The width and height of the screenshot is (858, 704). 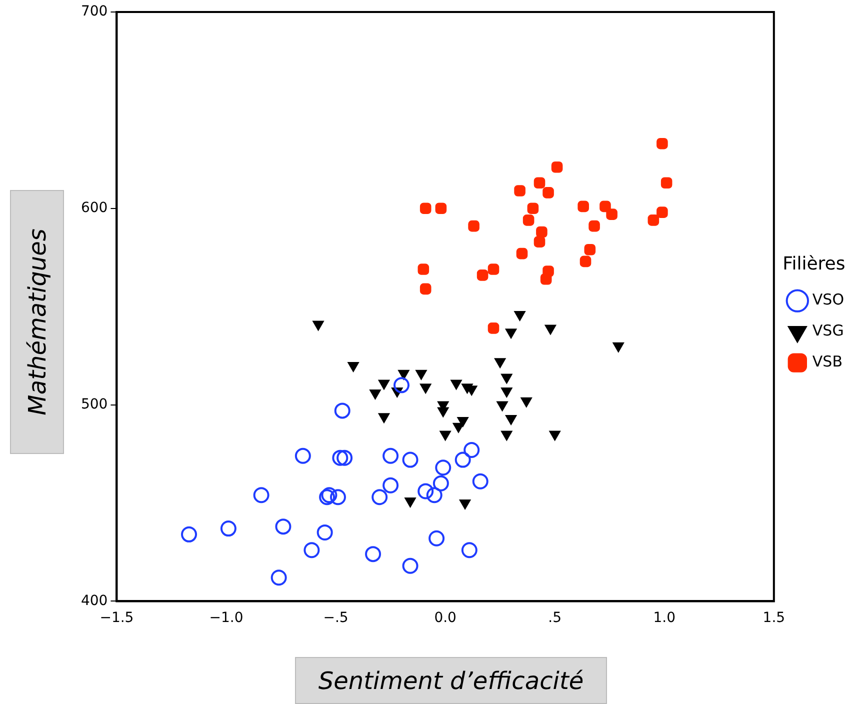 I want to click on legend-label: VSO, so click(x=828, y=299).